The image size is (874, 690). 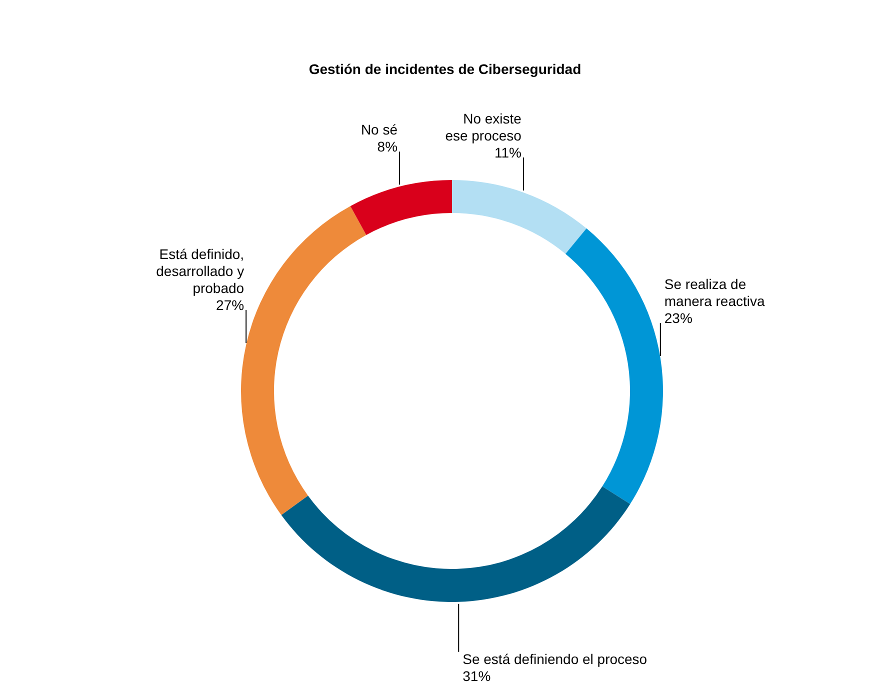 What do you see at coordinates (555, 658) in the screenshot?
I see `slice-label: Se está definiendo el proceso` at bounding box center [555, 658].